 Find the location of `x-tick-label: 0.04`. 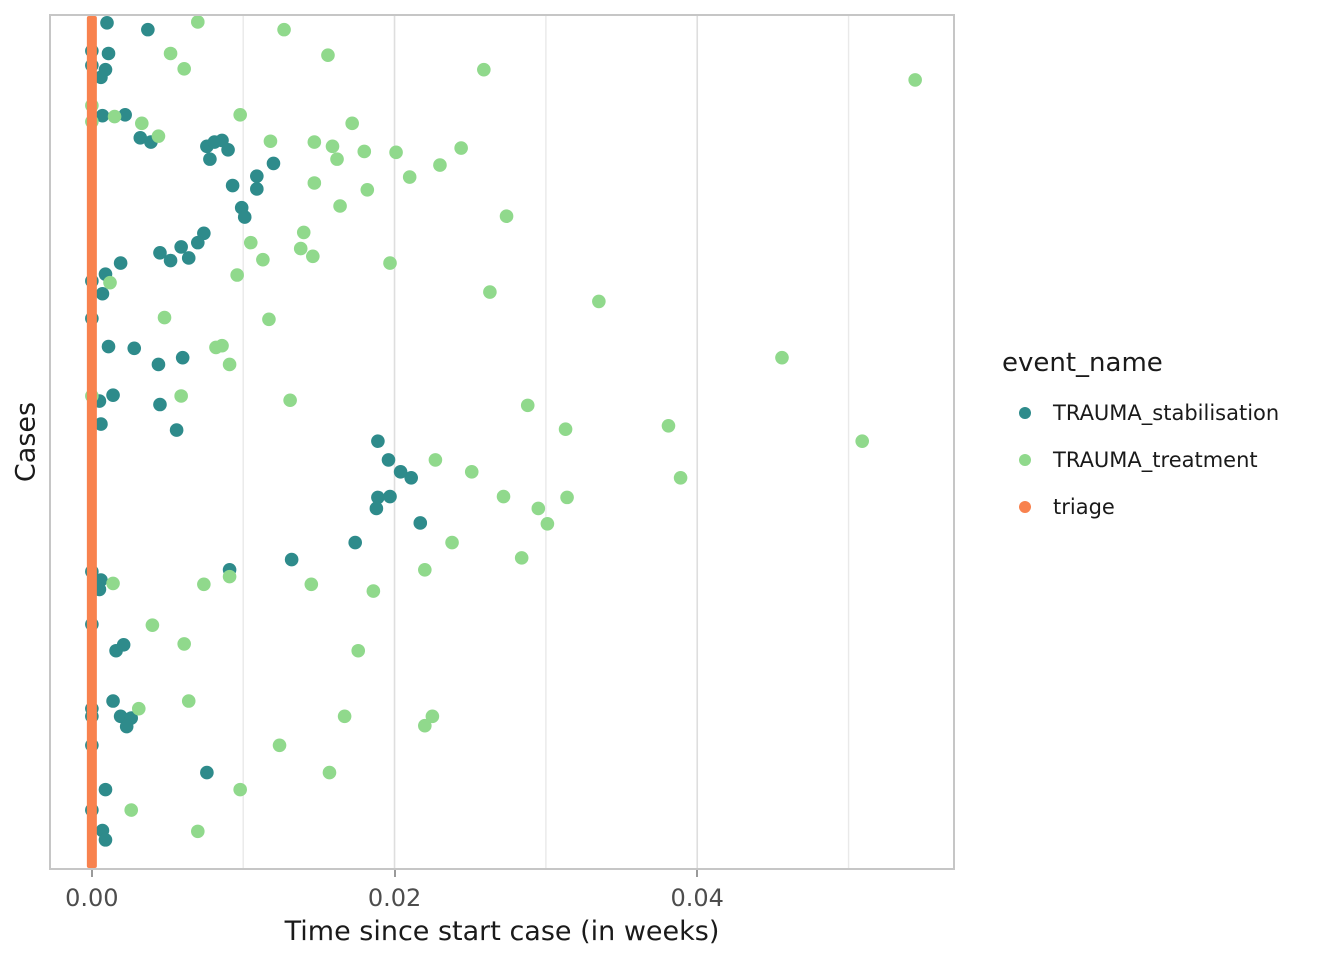

x-tick-label: 0.04 is located at coordinates (697, 898).